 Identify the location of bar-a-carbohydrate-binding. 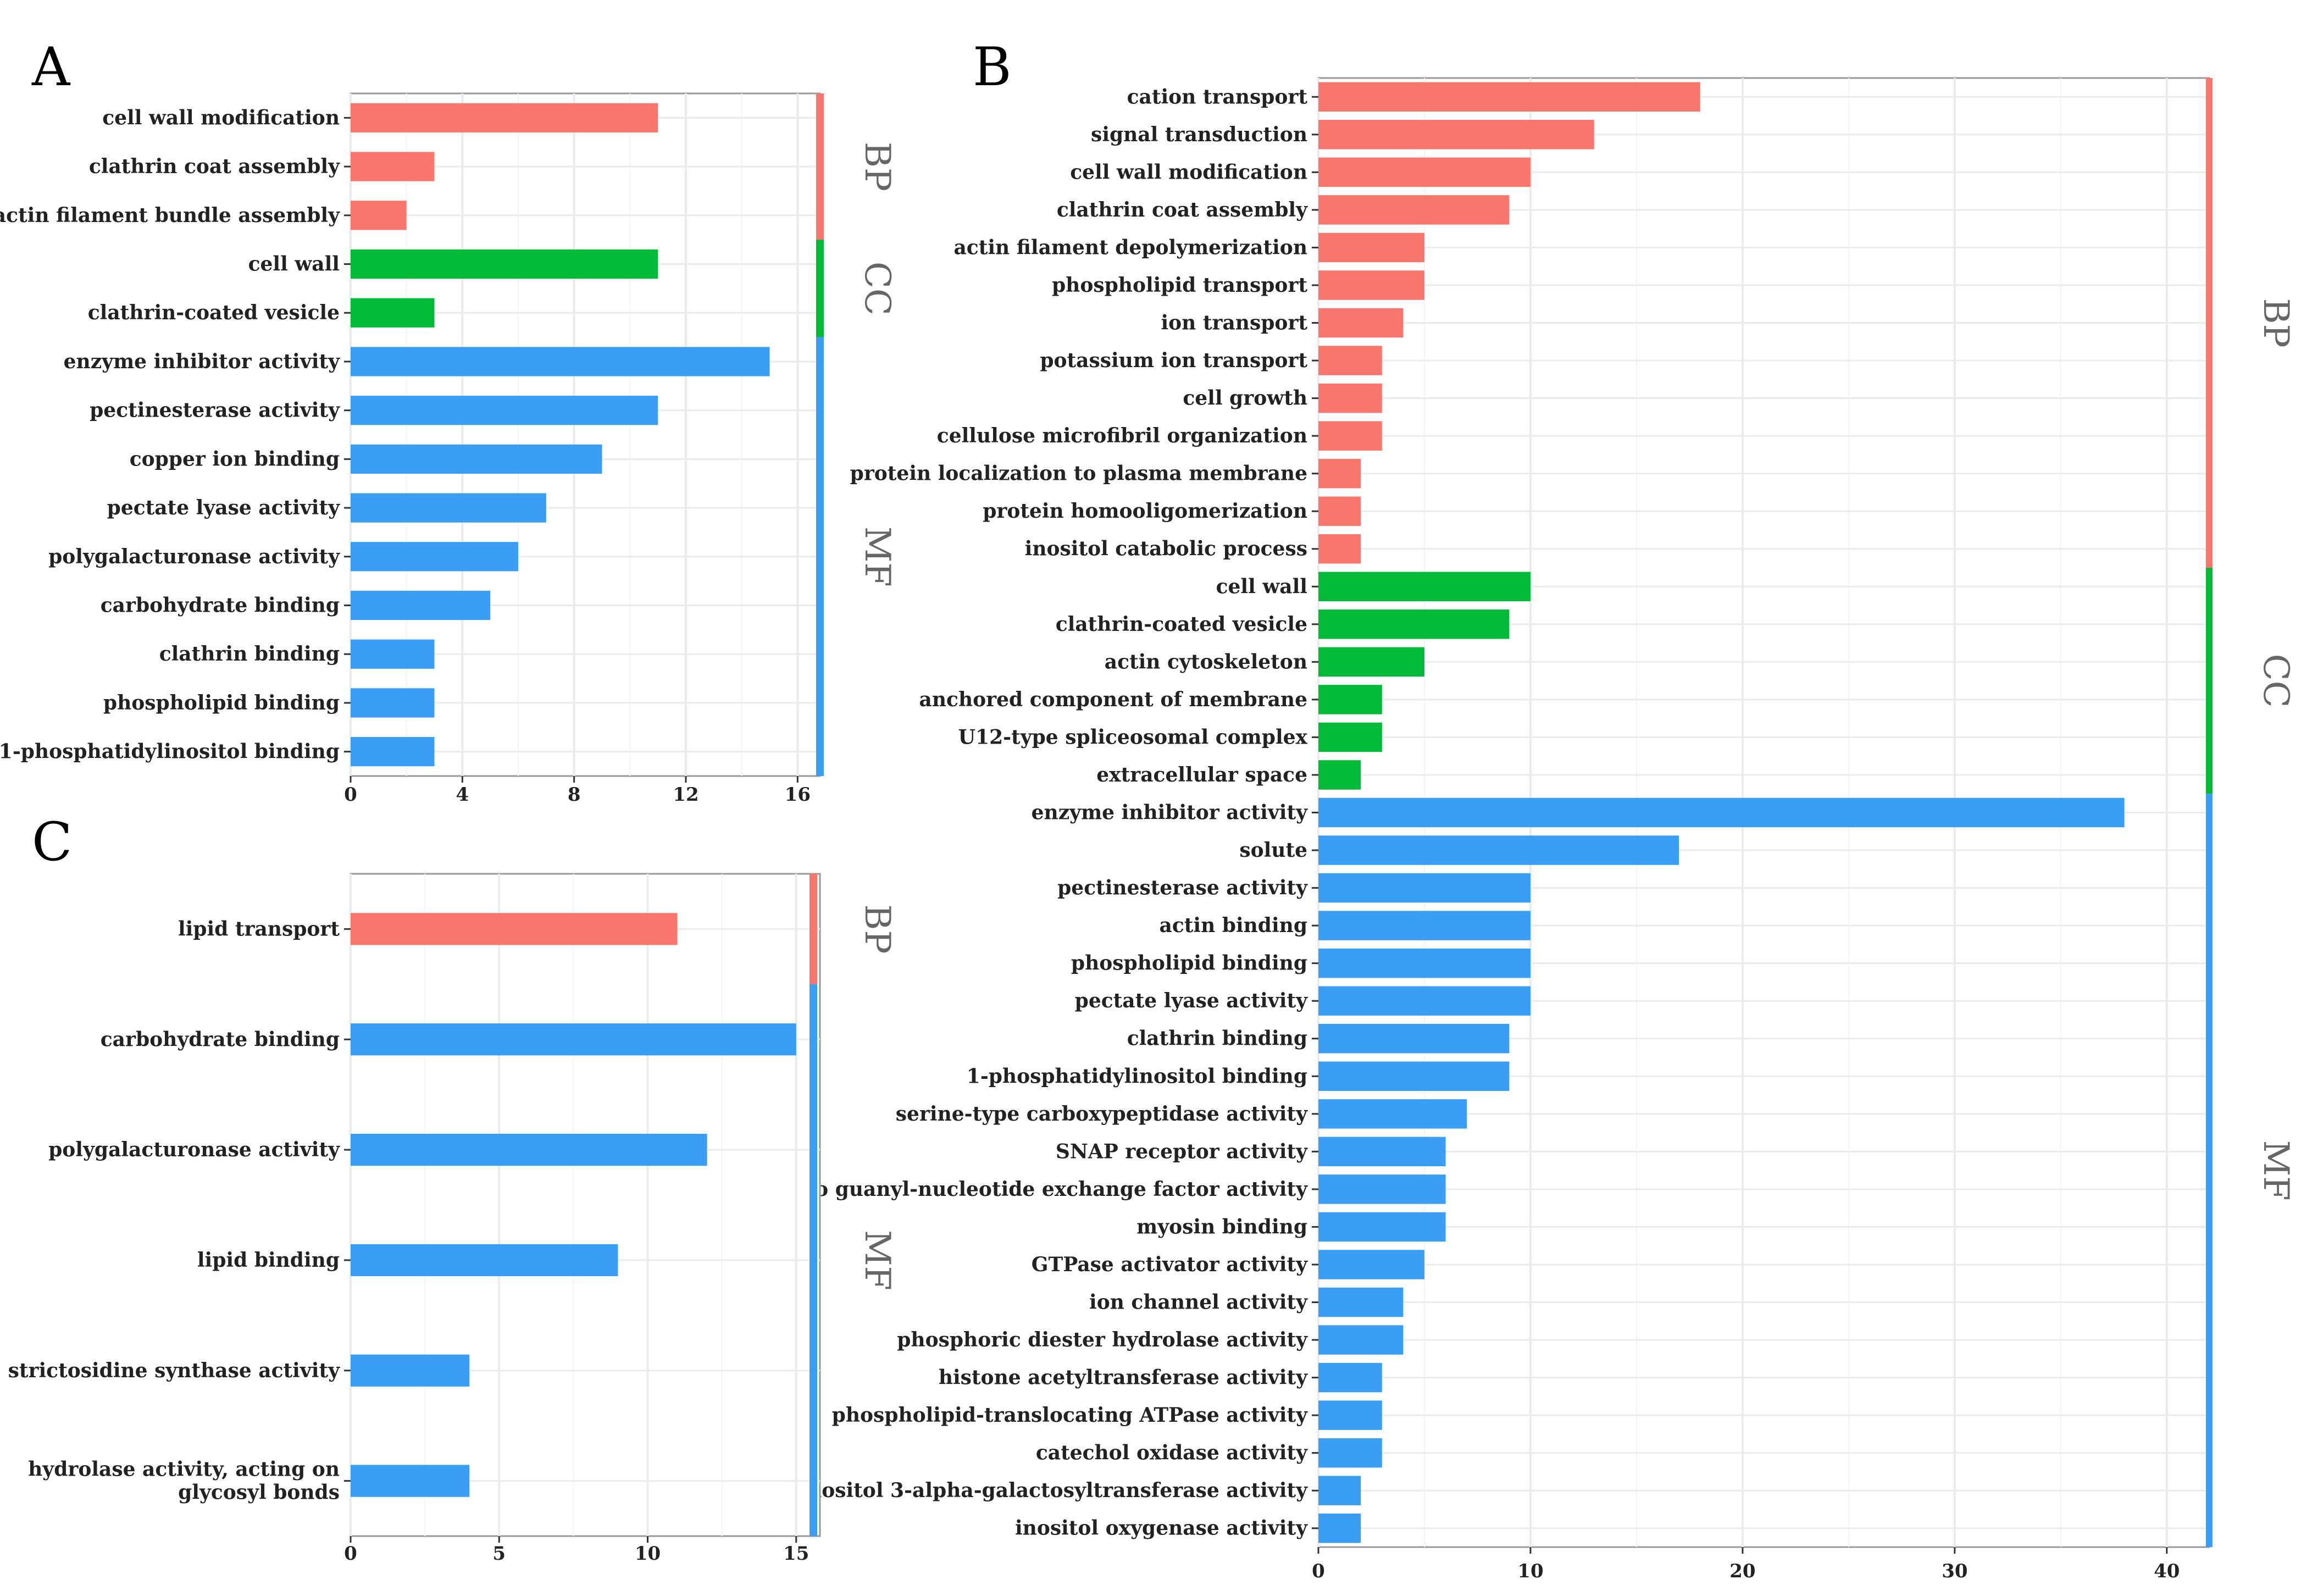
(421, 605).